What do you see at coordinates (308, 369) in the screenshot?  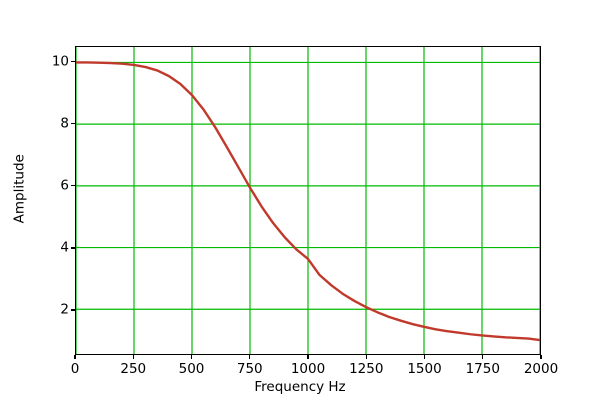 I see `x-tick-label: 1000` at bounding box center [308, 369].